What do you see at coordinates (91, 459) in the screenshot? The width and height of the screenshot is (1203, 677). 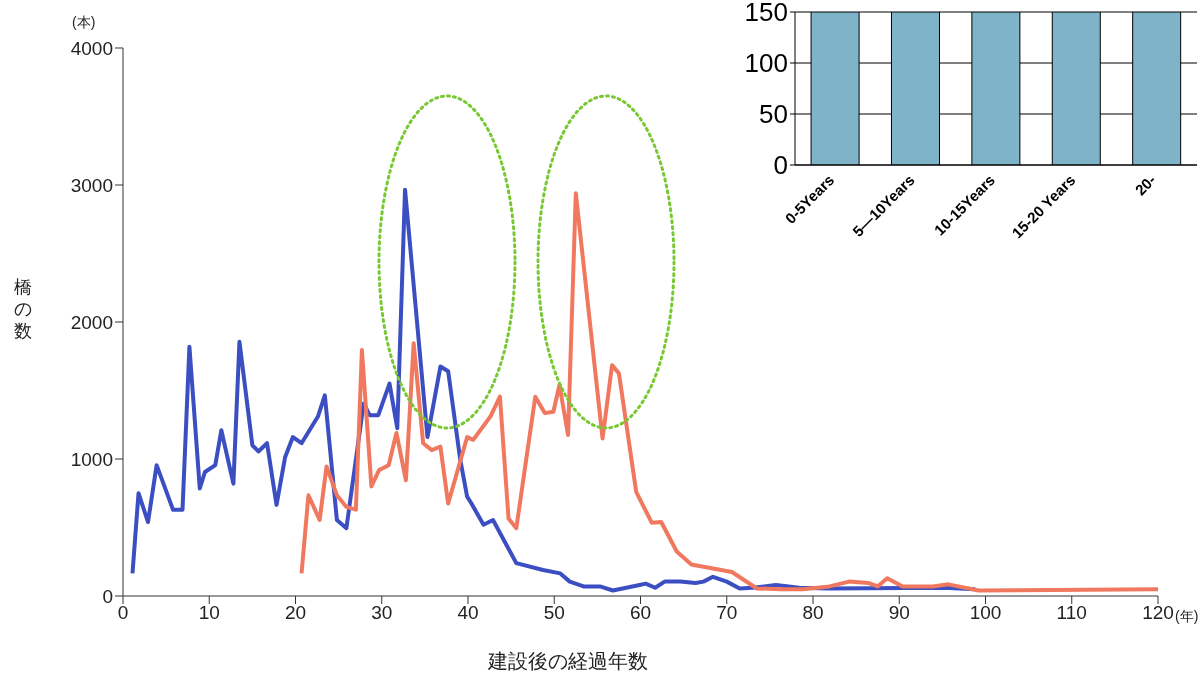 I see `y-tick-label: 1000` at bounding box center [91, 459].